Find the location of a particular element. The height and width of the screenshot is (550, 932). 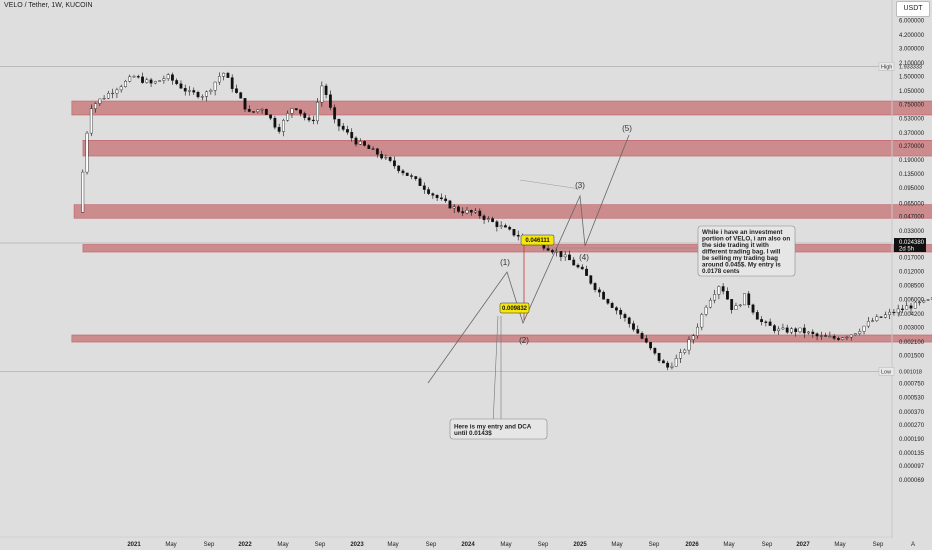

price-tick-label: 0.002100 is located at coordinates (912, 343).